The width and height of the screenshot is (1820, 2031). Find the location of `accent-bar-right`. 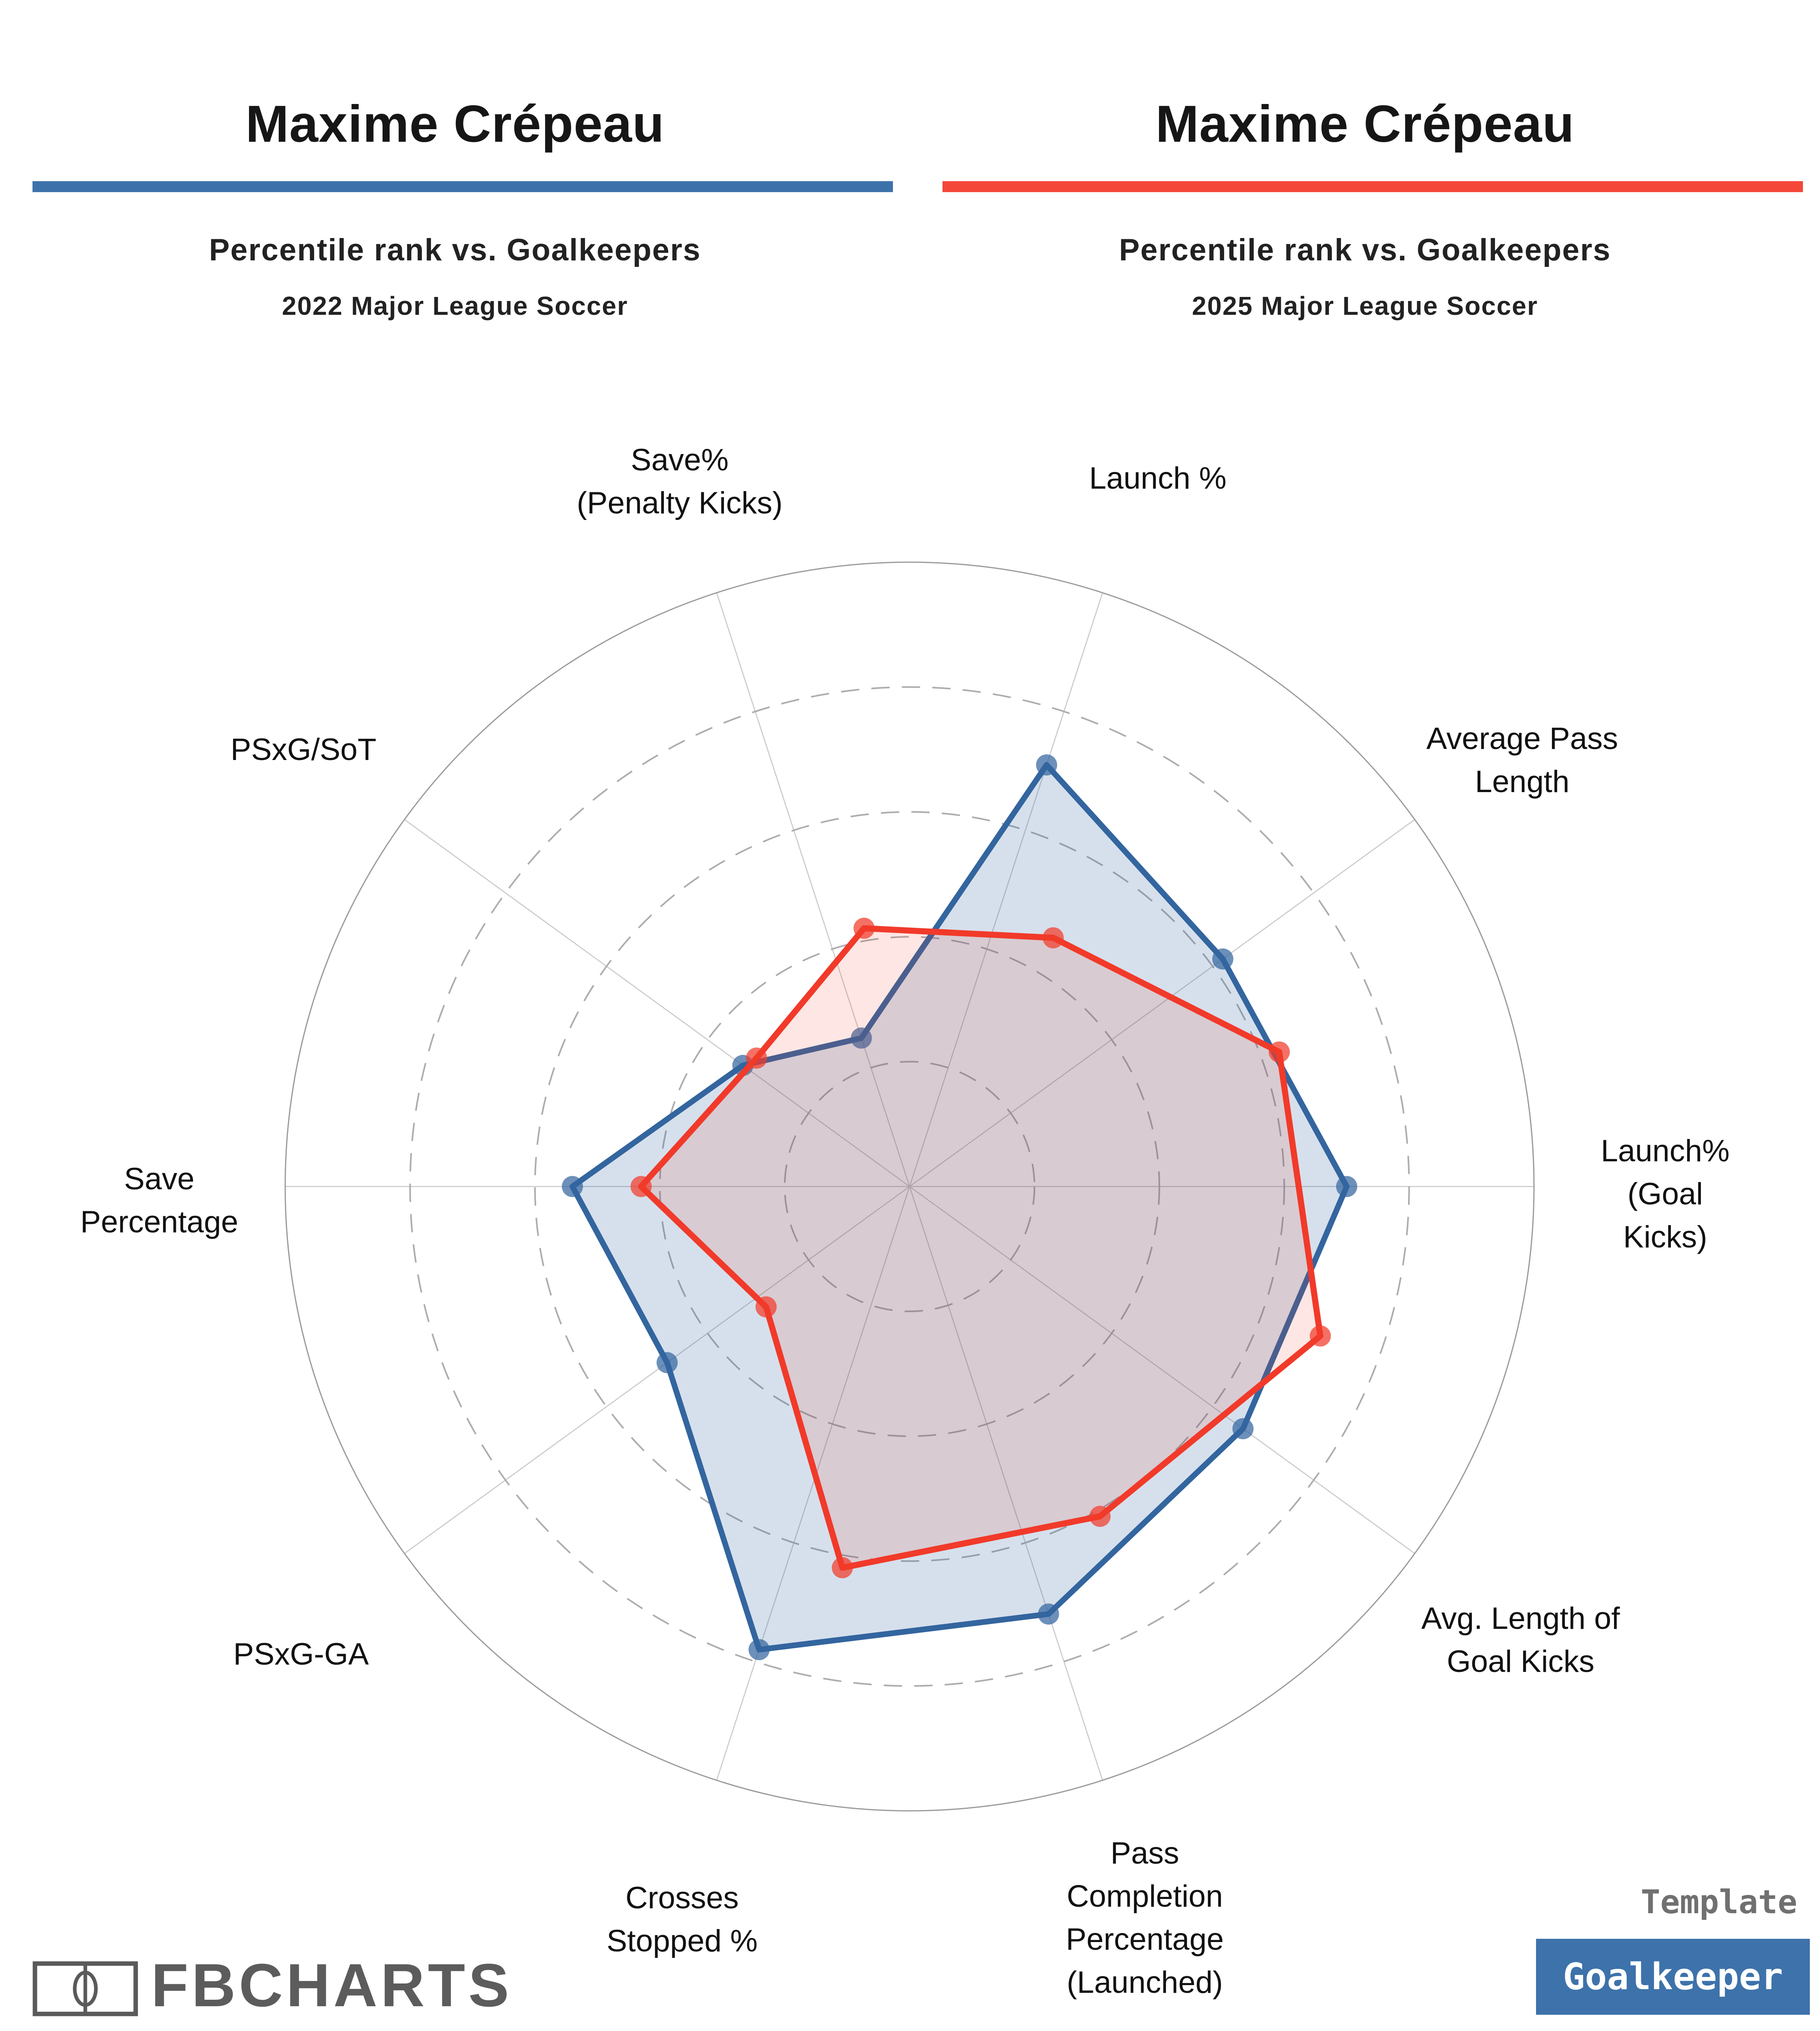

accent-bar-right is located at coordinates (1372, 186).